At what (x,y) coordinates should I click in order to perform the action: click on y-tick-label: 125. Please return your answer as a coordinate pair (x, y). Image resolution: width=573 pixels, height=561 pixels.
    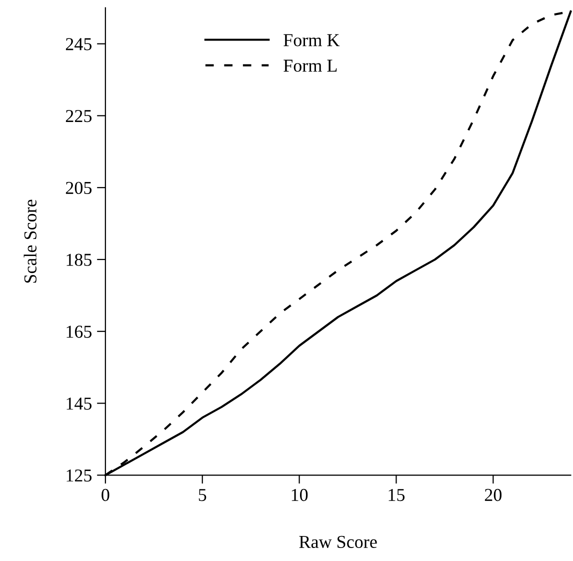
    Looking at the image, I should click on (79, 475).